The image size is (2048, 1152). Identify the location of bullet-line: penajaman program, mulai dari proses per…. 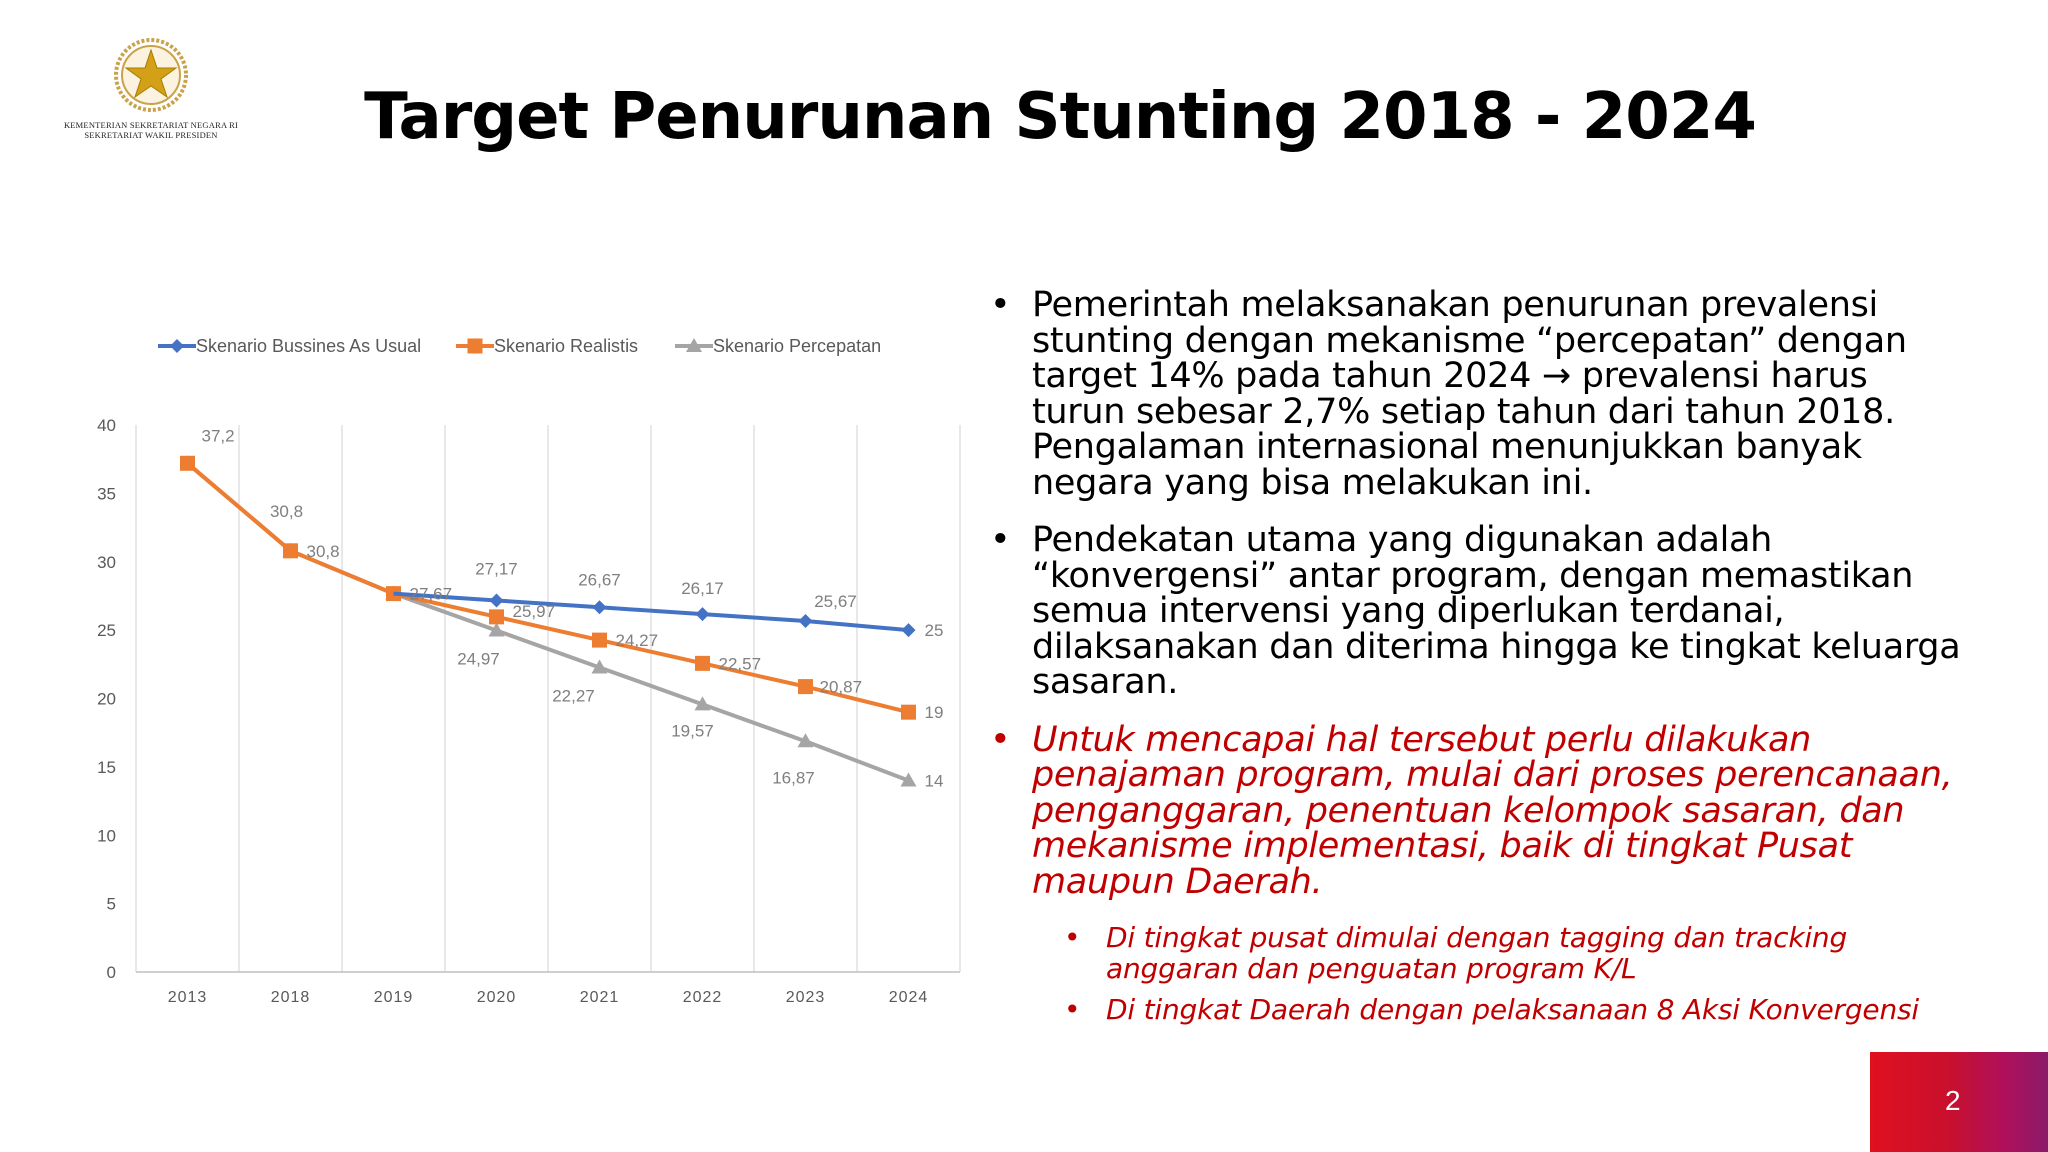
(1492, 775).